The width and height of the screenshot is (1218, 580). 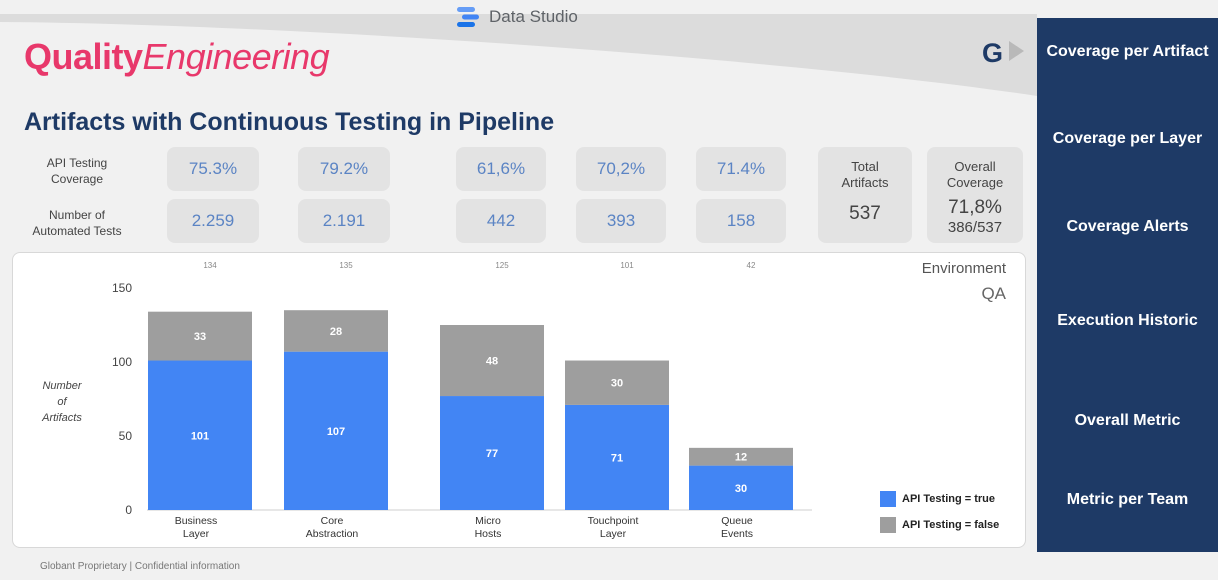 What do you see at coordinates (865, 213) in the screenshot?
I see `total-artifacts-value: 537` at bounding box center [865, 213].